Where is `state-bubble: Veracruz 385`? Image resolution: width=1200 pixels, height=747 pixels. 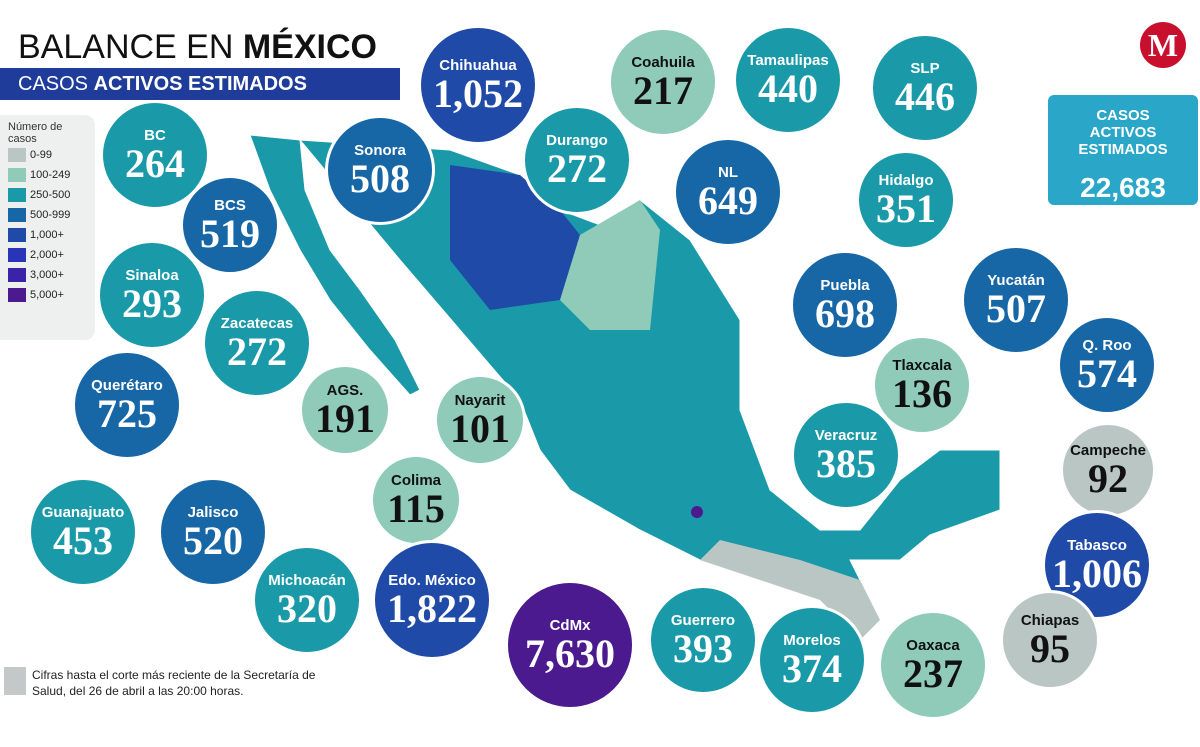 state-bubble: Veracruz 385 is located at coordinates (846, 455).